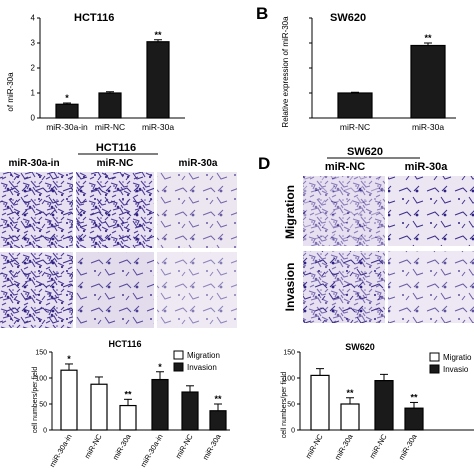  Describe the element at coordinates (116, 148) in the screenshot. I see `panel-c-title: HCT116` at that location.